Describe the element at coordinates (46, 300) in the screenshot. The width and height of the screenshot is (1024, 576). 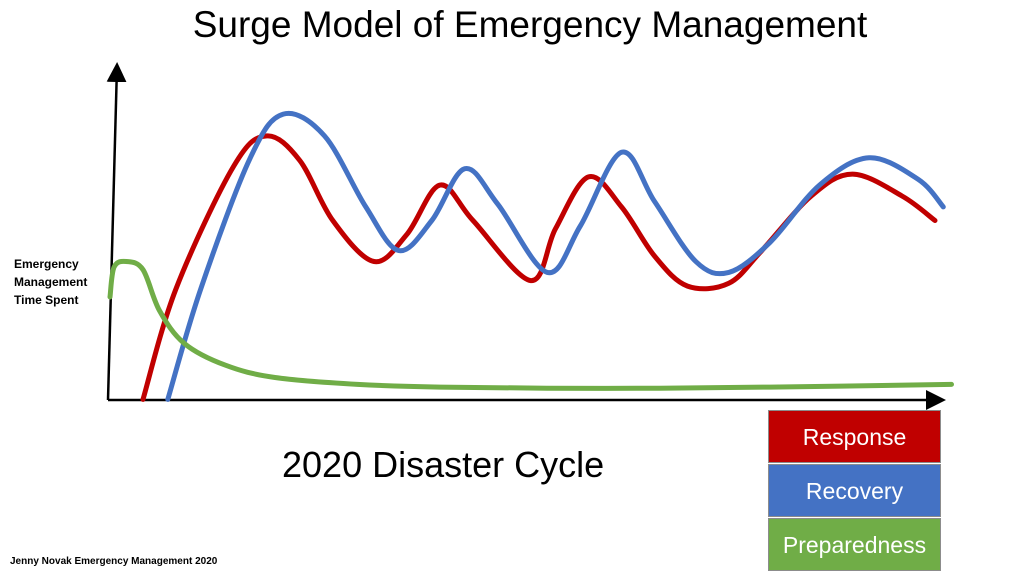
I see `y-axis-label-line: Time Spent` at that location.